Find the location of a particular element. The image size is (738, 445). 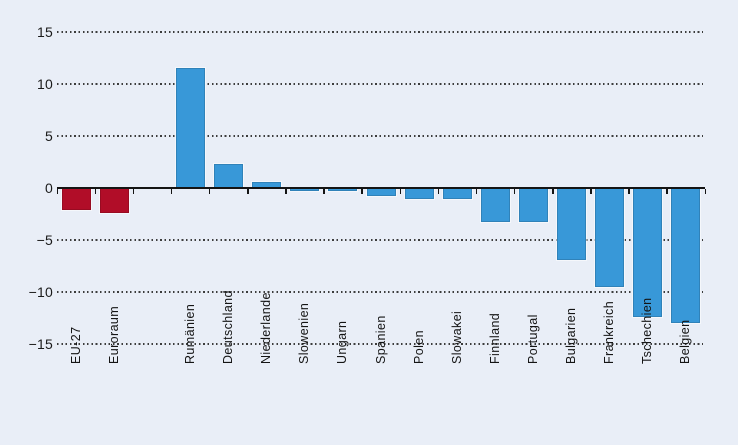

x-axis-line is located at coordinates (381, 187).